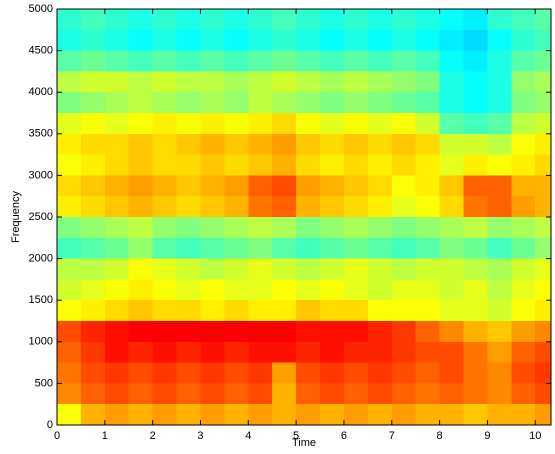 The height and width of the screenshot is (454, 555). What do you see at coordinates (41, 259) in the screenshot?
I see `y-tick-label: 2000` at bounding box center [41, 259].